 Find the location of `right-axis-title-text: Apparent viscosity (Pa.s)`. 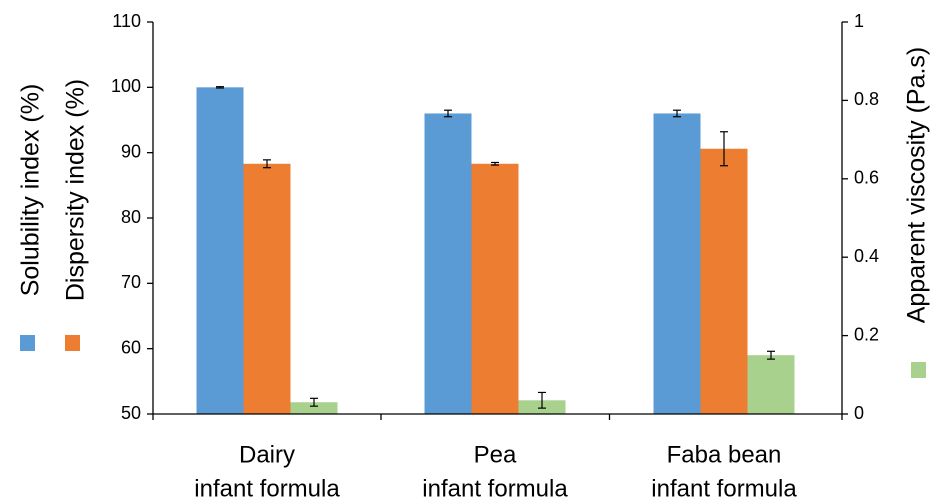

right-axis-title-text: Apparent viscosity (Pa.s) is located at coordinates (917, 185).